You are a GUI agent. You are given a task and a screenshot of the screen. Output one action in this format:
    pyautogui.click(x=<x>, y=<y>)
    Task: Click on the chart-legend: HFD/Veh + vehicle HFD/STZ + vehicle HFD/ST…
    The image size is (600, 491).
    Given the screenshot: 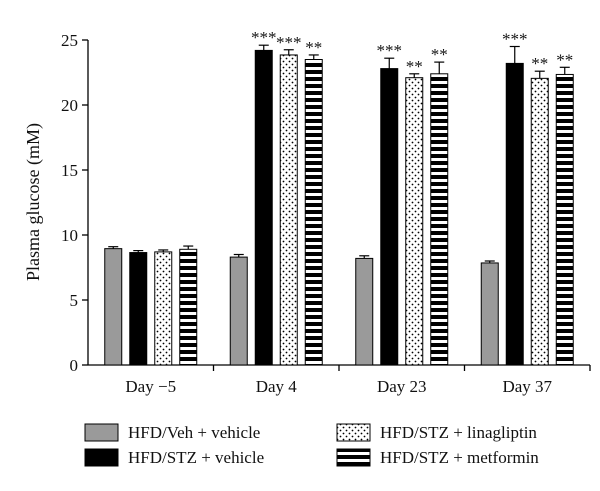 What is the action you would take?
    pyautogui.click(x=311, y=445)
    